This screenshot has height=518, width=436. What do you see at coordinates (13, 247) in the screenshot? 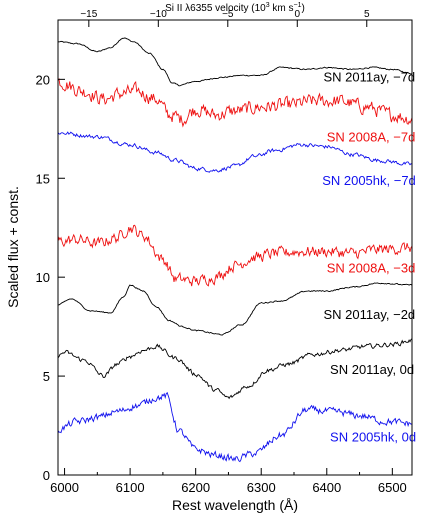
I see `y-axis-label: Scaled flux + const.` at bounding box center [13, 247].